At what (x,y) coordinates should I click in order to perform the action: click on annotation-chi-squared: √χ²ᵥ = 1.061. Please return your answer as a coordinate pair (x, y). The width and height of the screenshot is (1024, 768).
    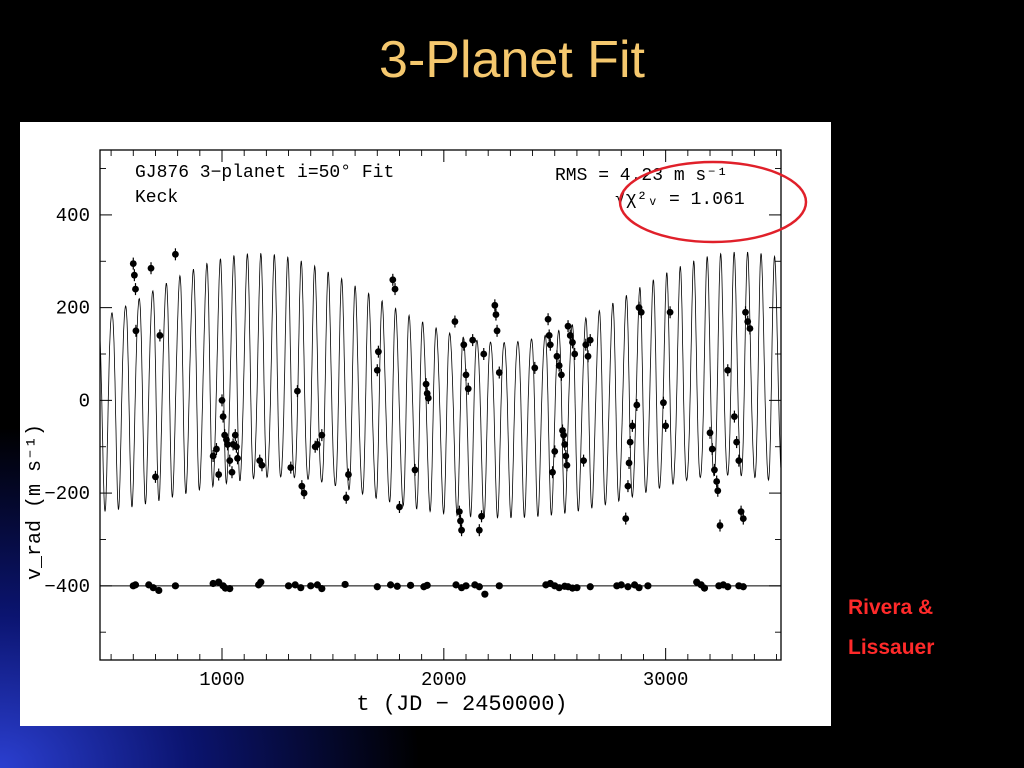
    Looking at the image, I should click on (680, 199).